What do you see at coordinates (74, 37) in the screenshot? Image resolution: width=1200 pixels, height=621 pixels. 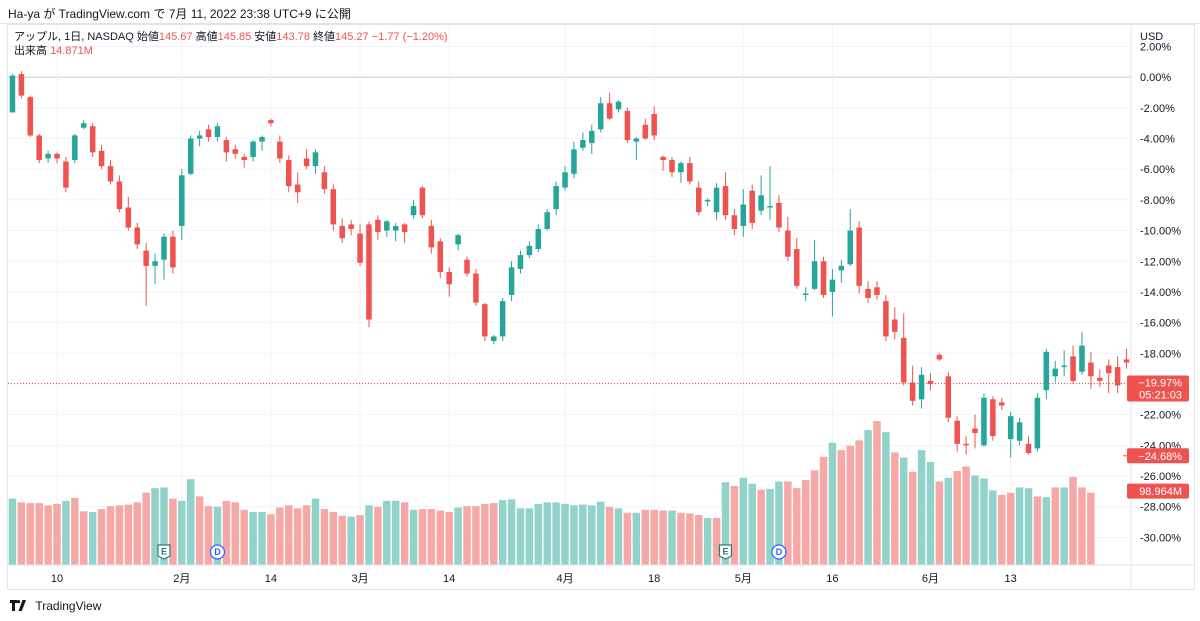 I see `legend-symbol: アップル, 1日, NASDAQ` at bounding box center [74, 37].